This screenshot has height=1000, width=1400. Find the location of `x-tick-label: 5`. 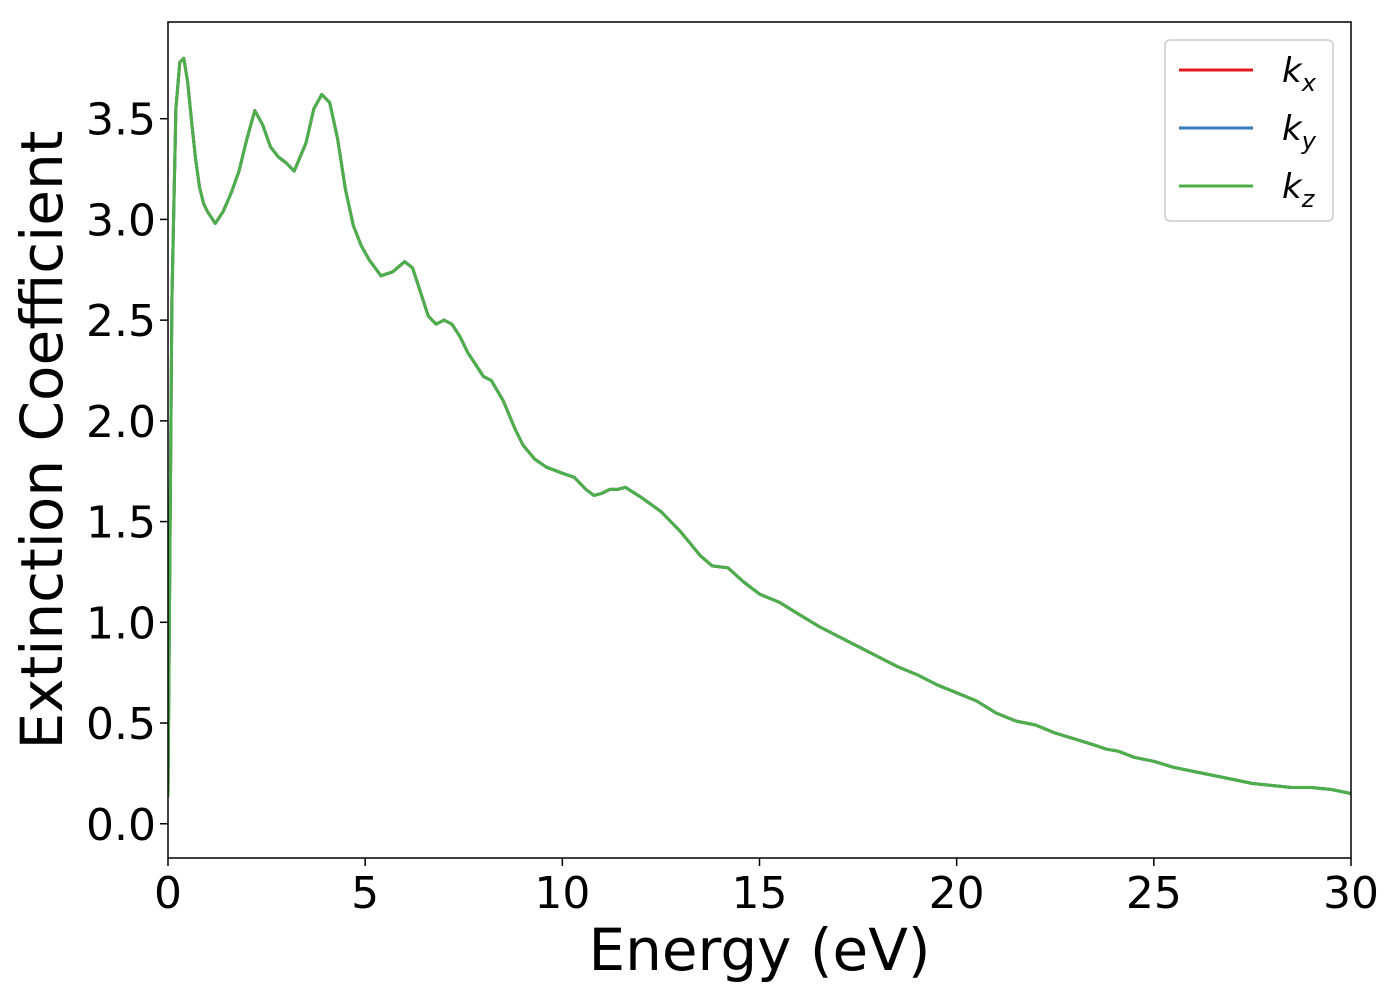

x-tick-label: 5 is located at coordinates (365, 893).